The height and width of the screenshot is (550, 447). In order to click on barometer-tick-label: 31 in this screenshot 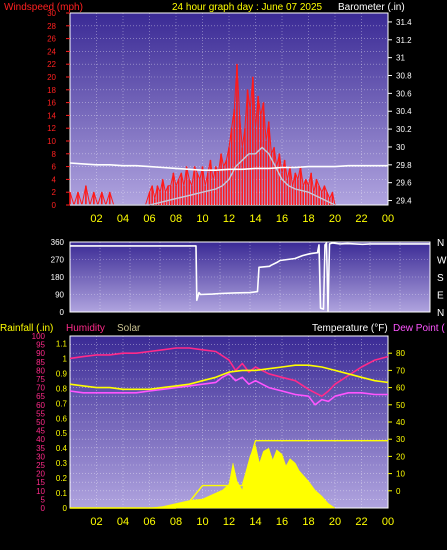, I will do `click(400, 58)`.